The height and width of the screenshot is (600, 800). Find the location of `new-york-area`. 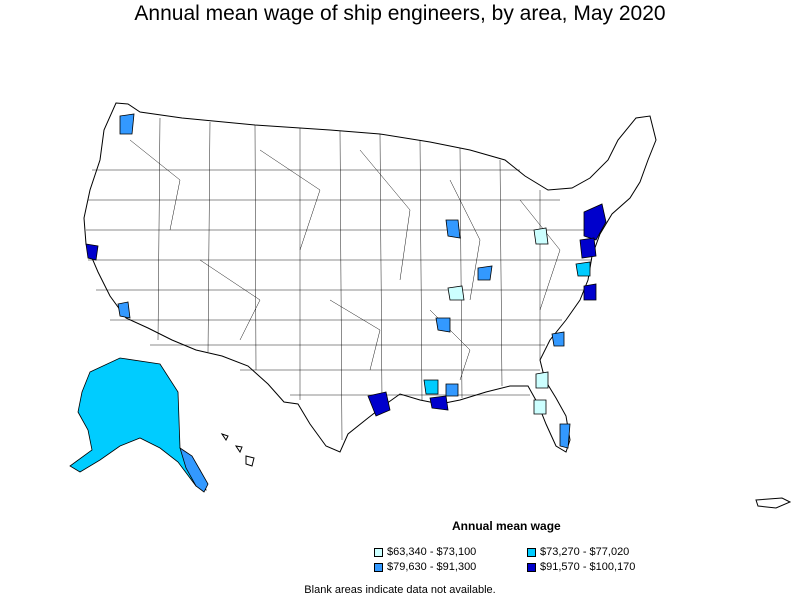

new-york-area is located at coordinates (595, 222).